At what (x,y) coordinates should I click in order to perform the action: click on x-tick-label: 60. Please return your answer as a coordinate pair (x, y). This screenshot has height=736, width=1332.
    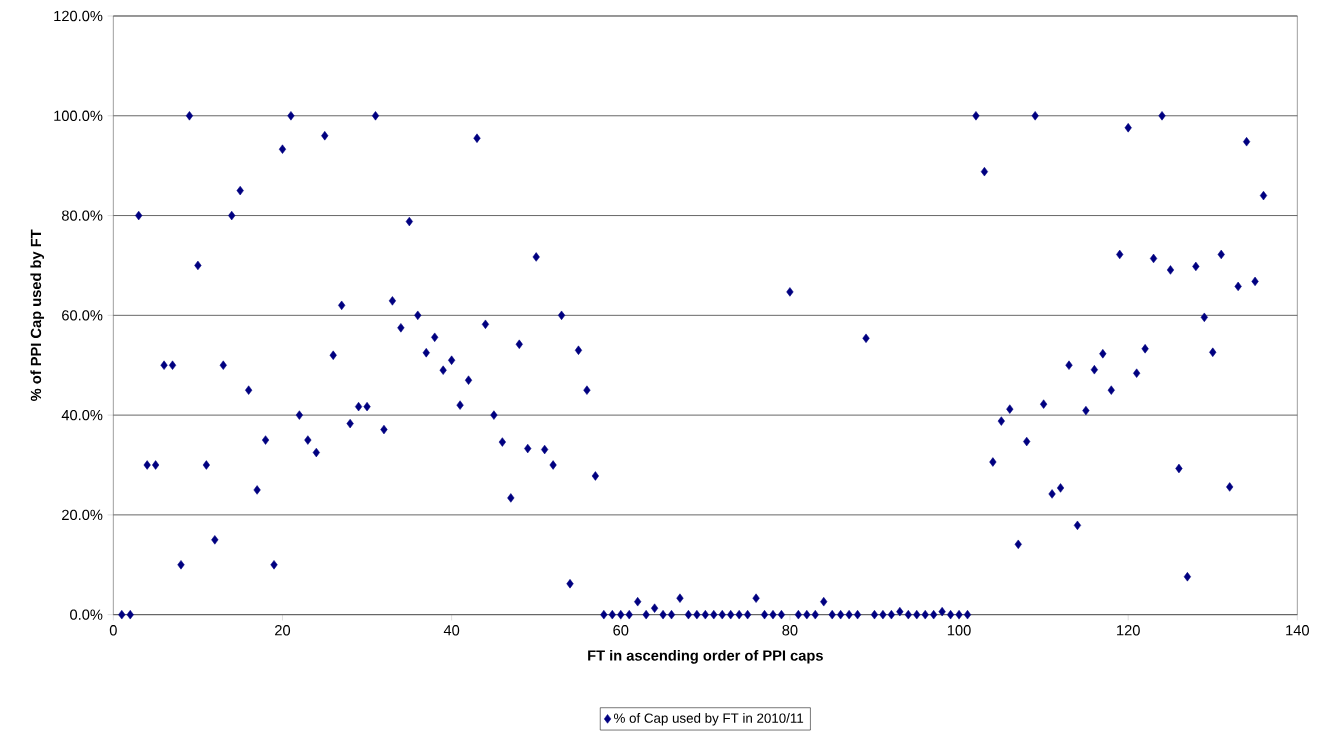
    Looking at the image, I should click on (621, 630).